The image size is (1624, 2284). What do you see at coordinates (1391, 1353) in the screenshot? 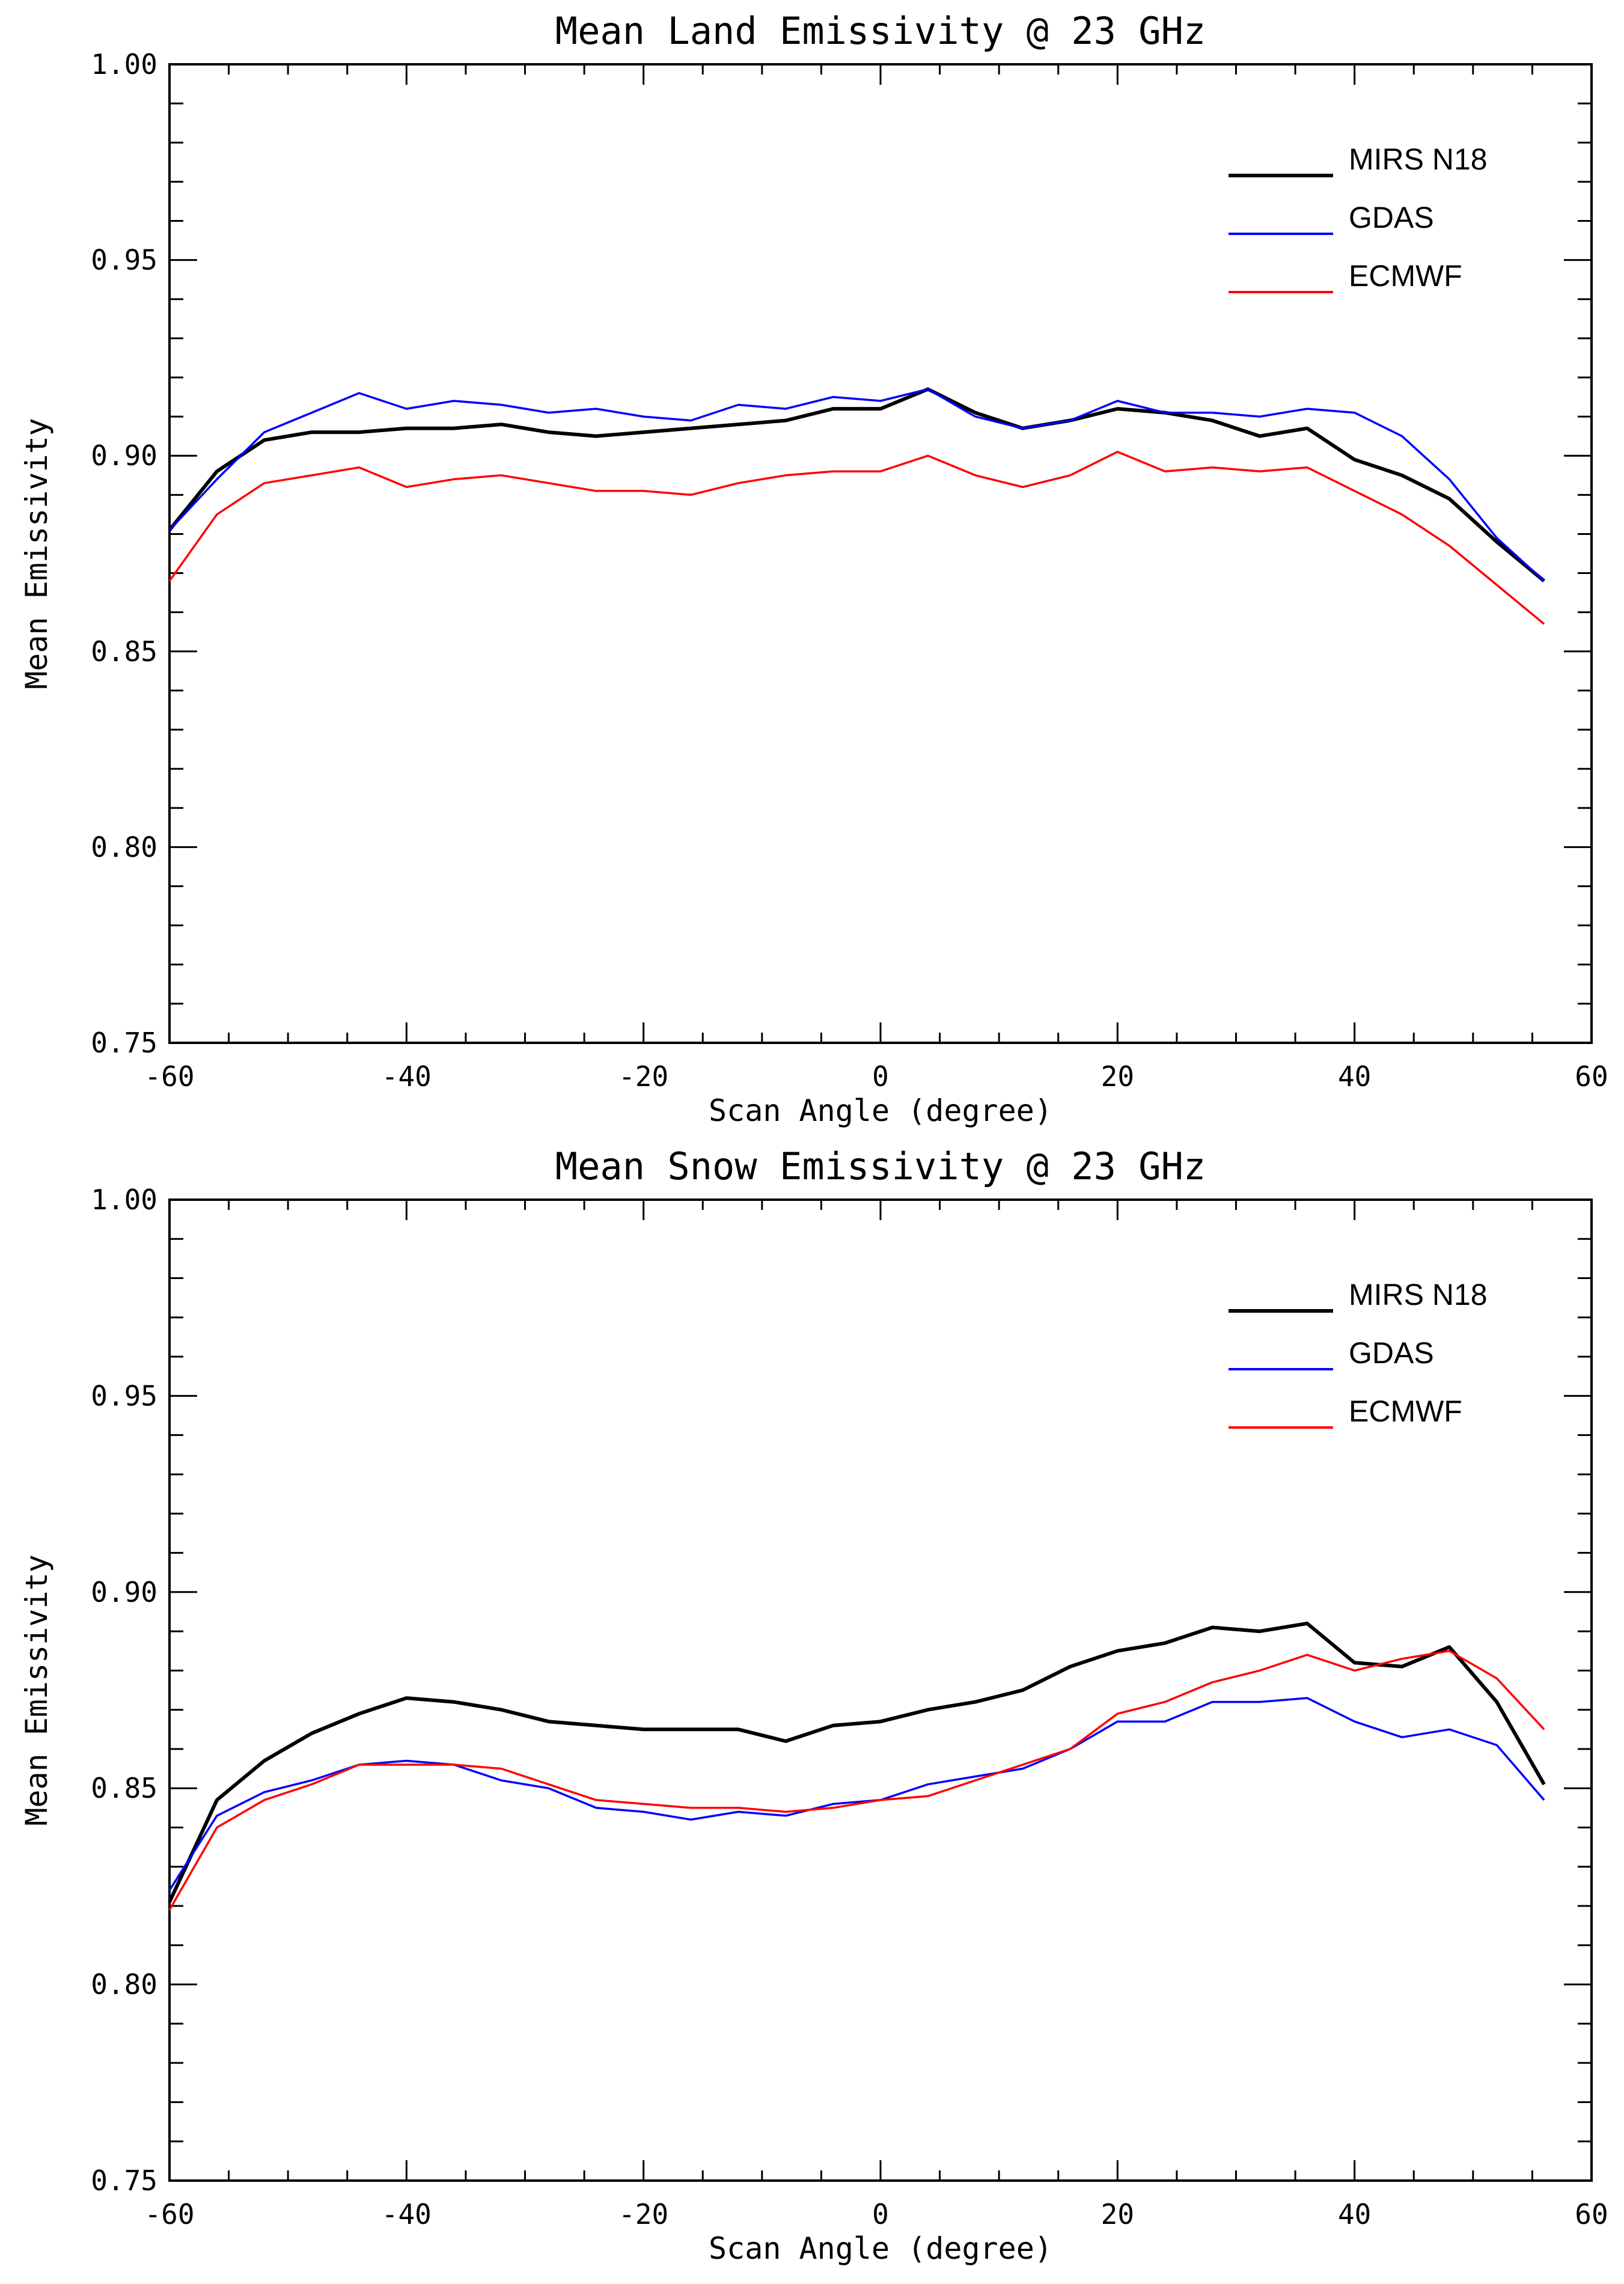
I see `snow-legend-gdas-label: GDAS` at bounding box center [1391, 1353].